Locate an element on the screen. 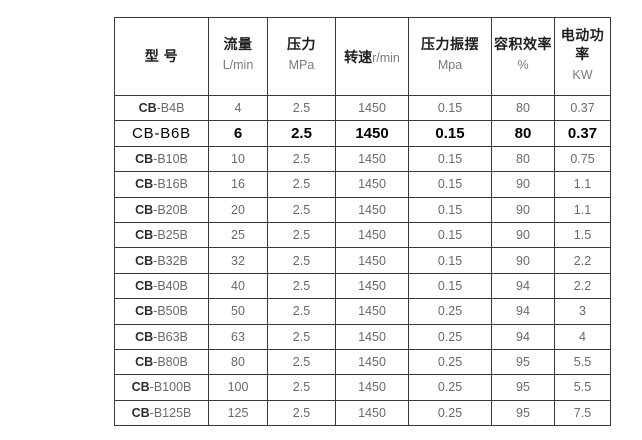  column-header-title: 流量 is located at coordinates (238, 44).